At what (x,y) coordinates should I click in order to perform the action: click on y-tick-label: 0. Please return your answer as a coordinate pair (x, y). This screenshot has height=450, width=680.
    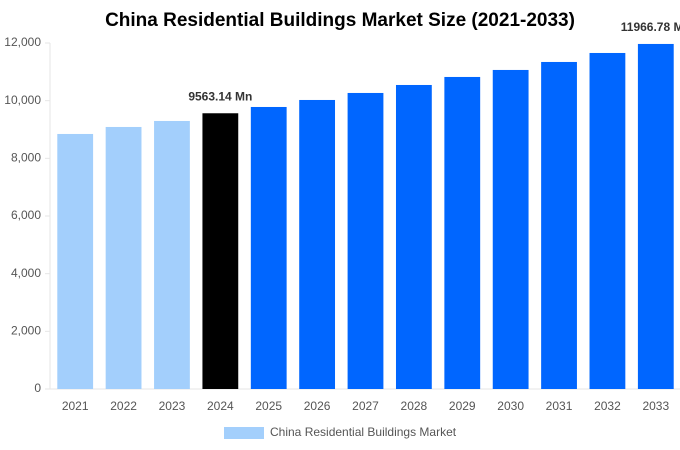
    Looking at the image, I should click on (37, 388).